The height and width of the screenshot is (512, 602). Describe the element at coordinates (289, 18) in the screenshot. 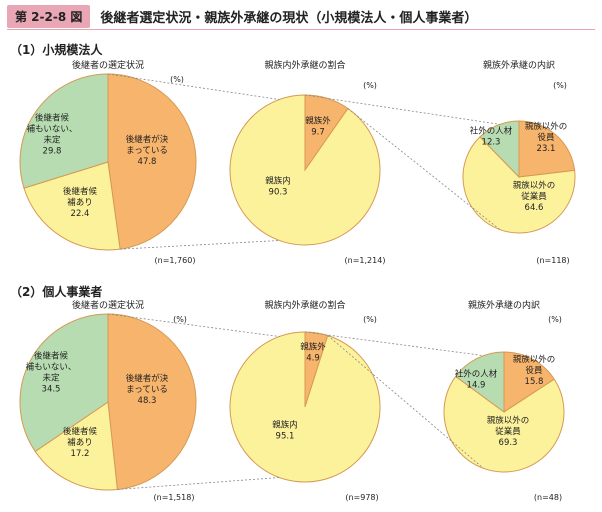

I see `figure-title: 後継者選定状況・親族外承継の現状（小規模法人・個人事業者）` at that location.